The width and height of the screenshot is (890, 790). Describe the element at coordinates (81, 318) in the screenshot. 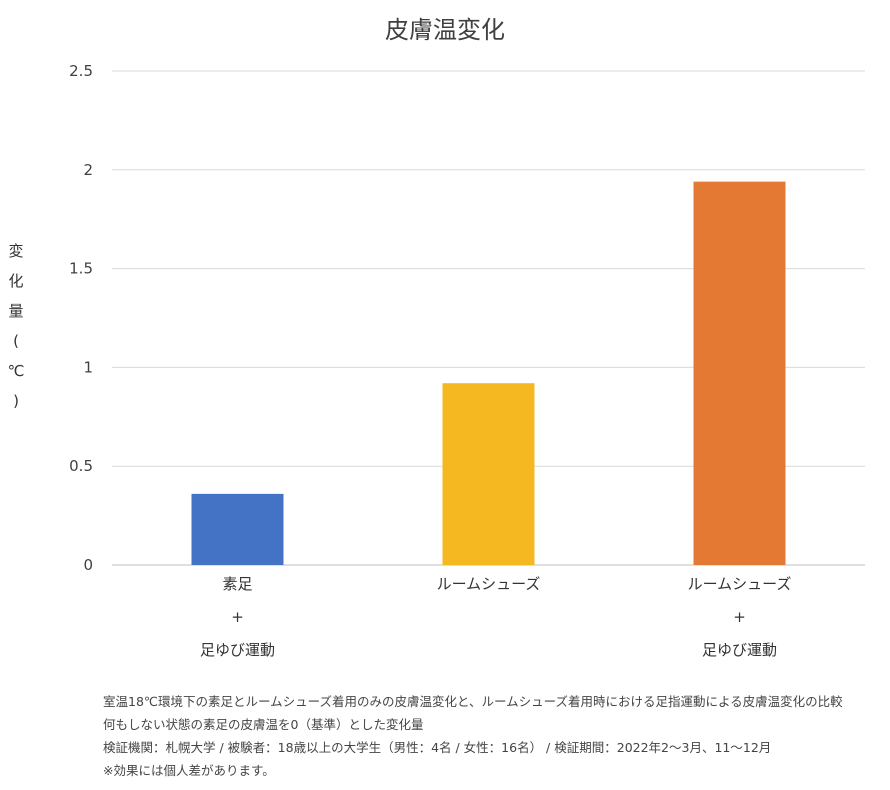

I see `y-tick-labels: 0 0.5 1 1.5 2 2.5` at that location.